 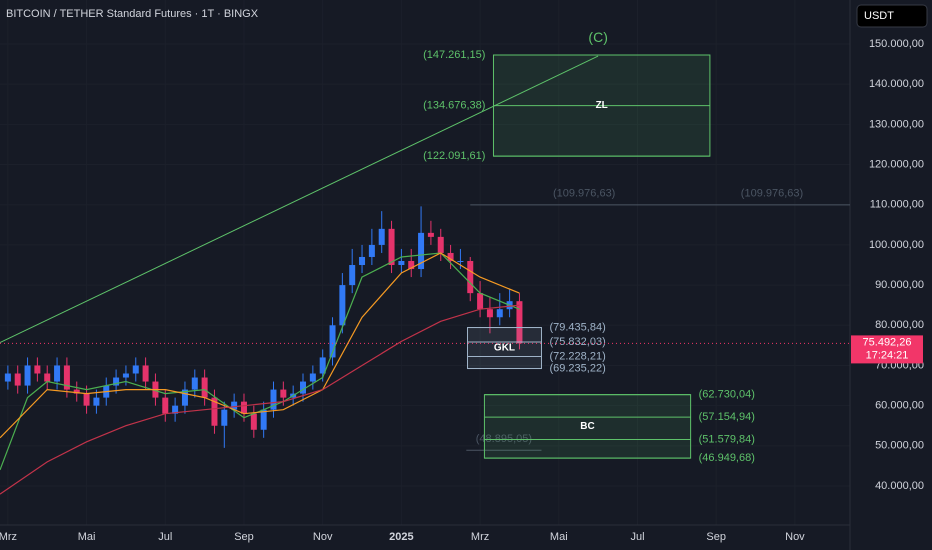 I want to click on currency-button, so click(x=892, y=16).